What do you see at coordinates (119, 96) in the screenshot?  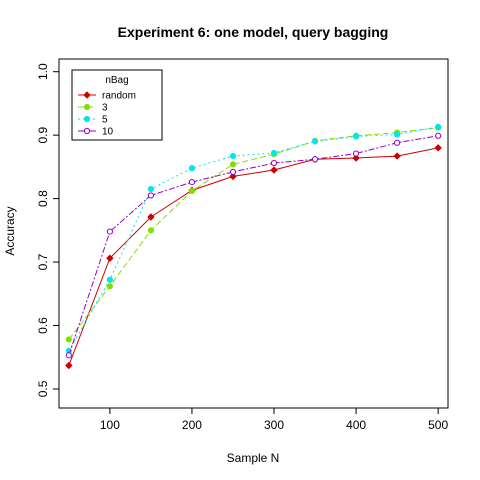 I see `legend-label: random` at bounding box center [119, 96].